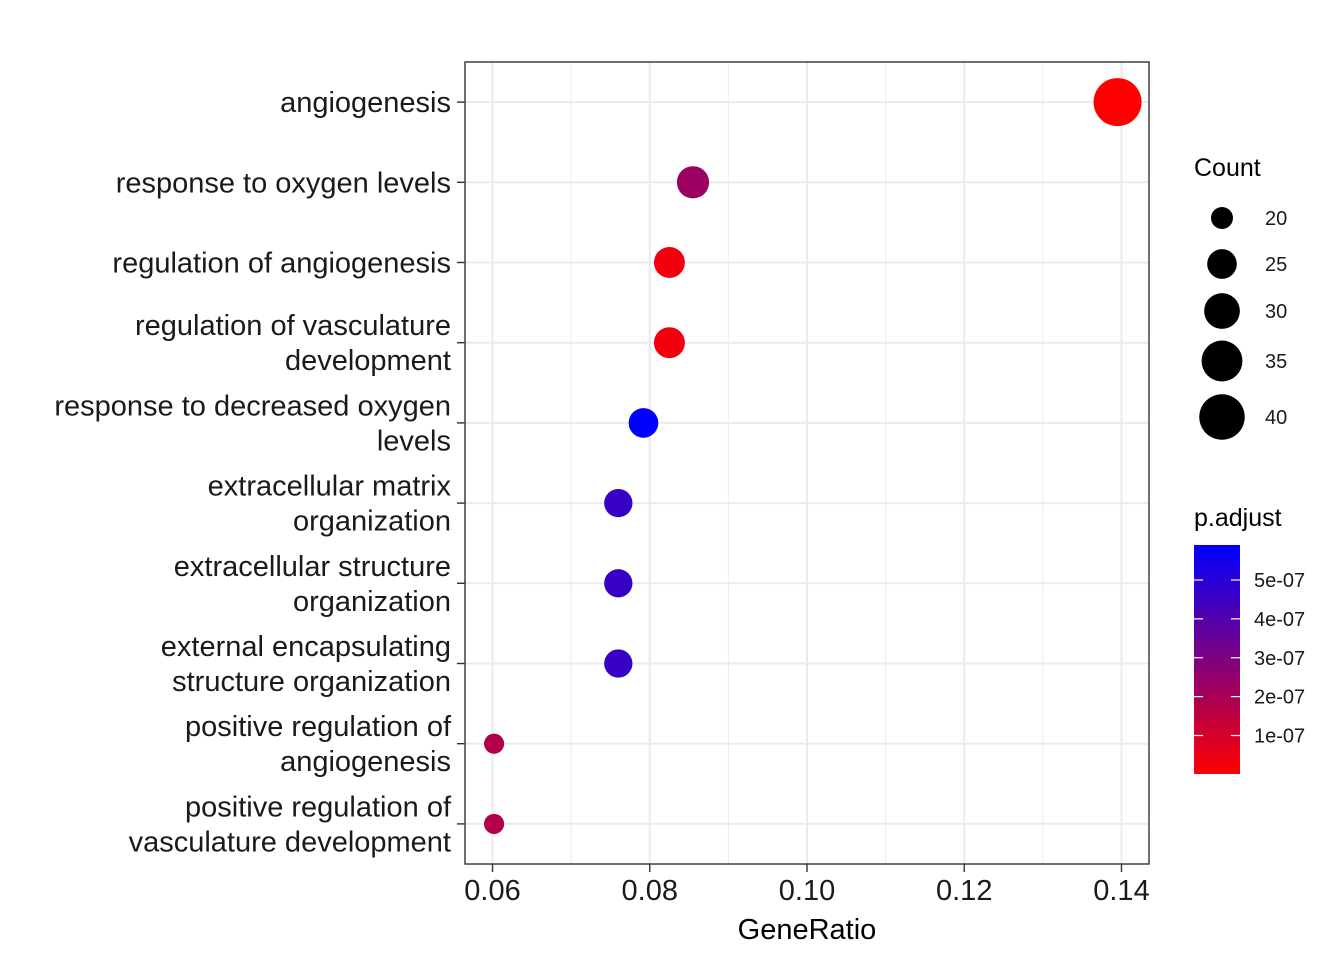 The image size is (1344, 960). I want to click on p-adjust-label: 3e-07, so click(1279, 659).